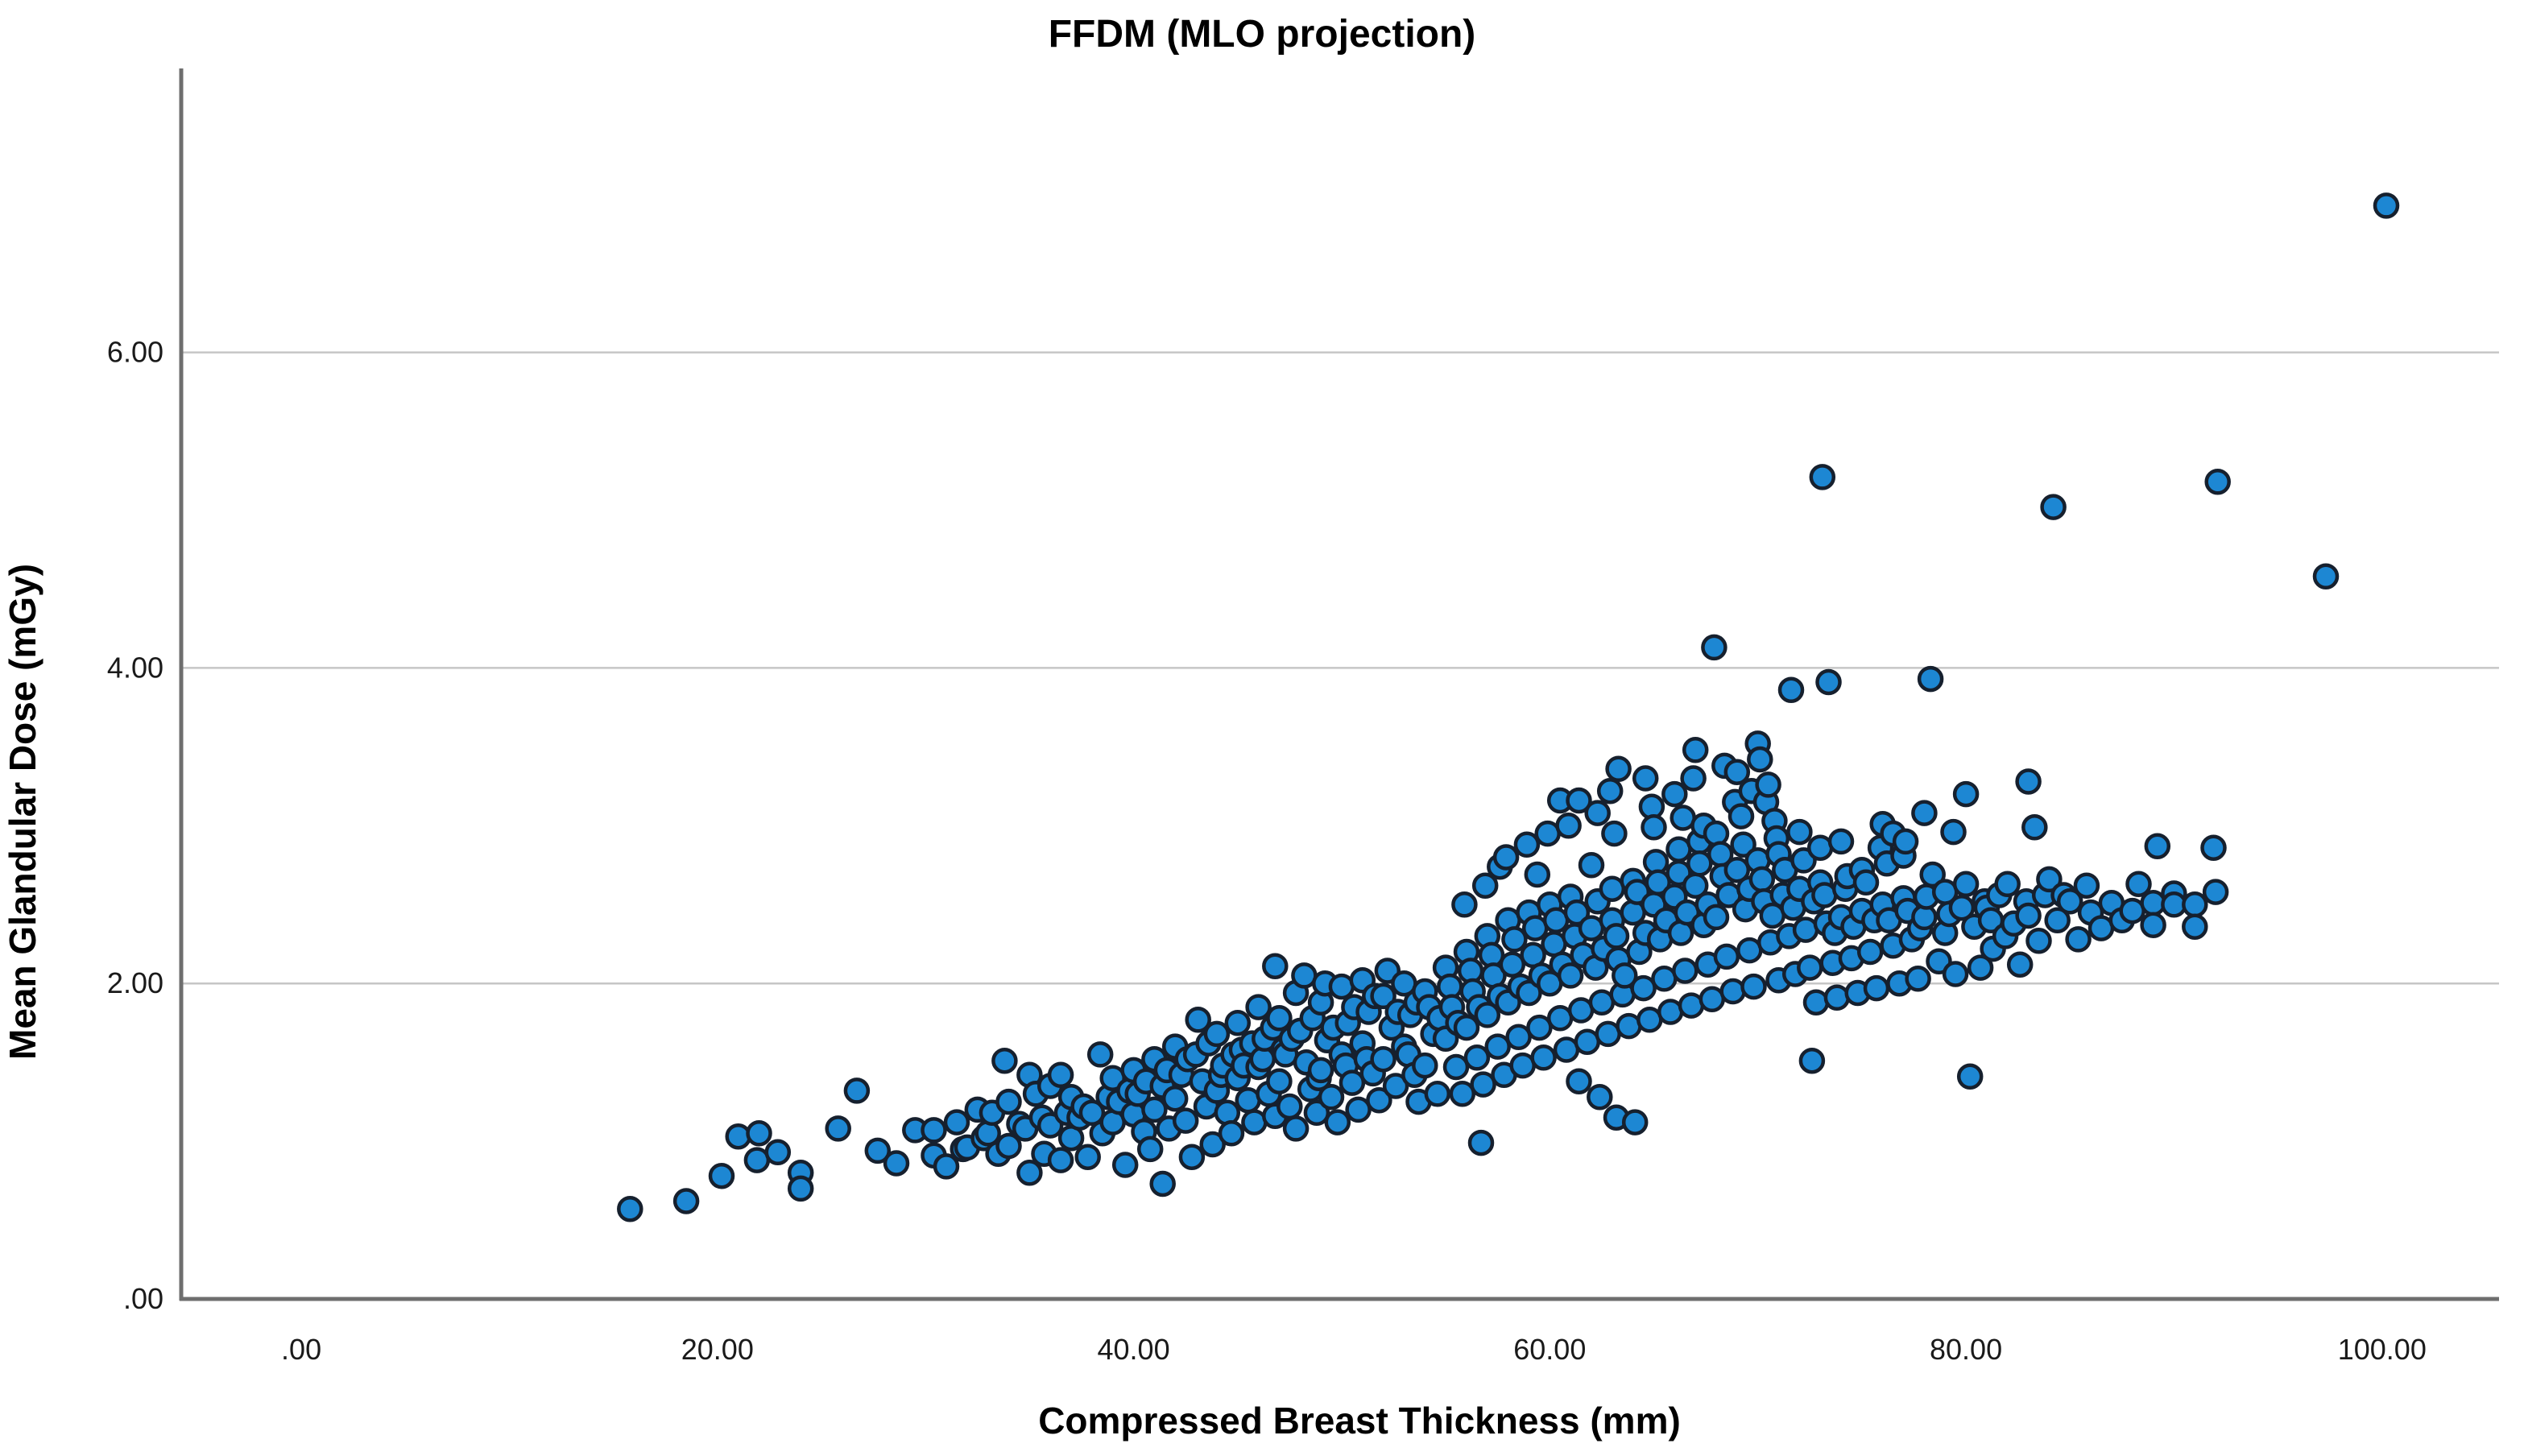 Image resolution: width=2524 pixels, height=1456 pixels. Describe the element at coordinates (1262, 34) in the screenshot. I see `chart-title: FFDM (MLO projection)` at that location.